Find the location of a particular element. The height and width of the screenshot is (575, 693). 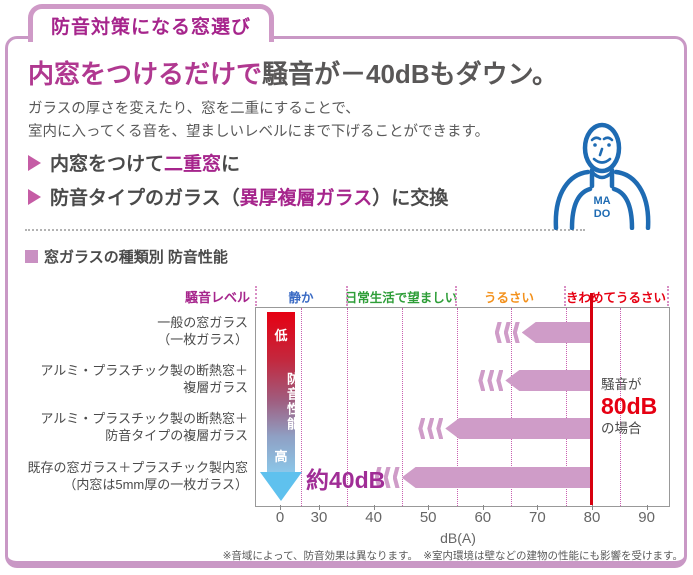

header-tab: 防音対策になる窓選び is located at coordinates (151, 23).